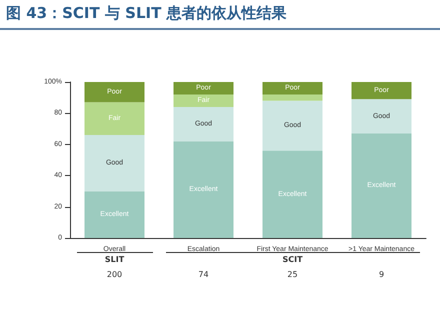 The width and height of the screenshot is (440, 329). I want to click on text: 9, so click(381, 274).